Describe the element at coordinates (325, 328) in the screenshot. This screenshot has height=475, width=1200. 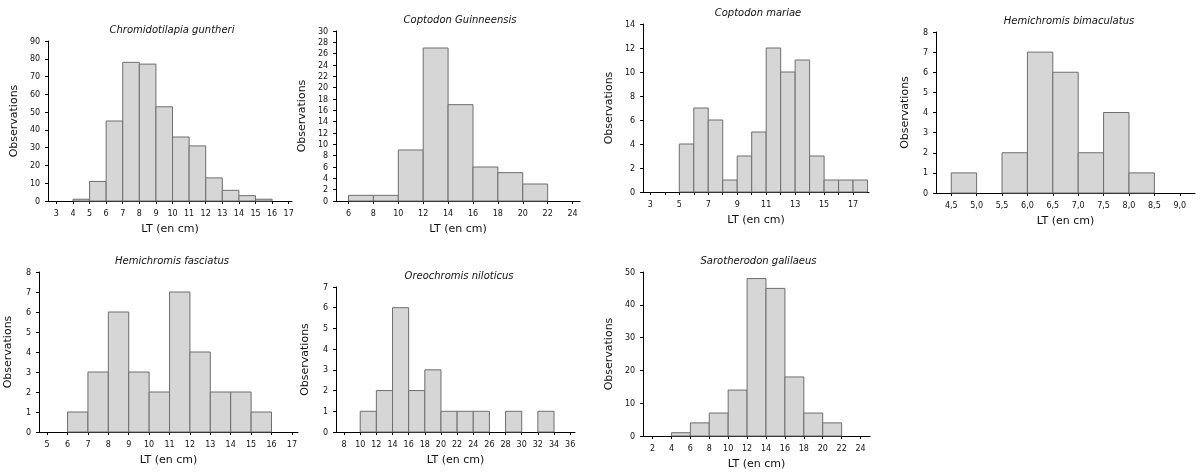
I see `y-tick-label: 5` at that location.